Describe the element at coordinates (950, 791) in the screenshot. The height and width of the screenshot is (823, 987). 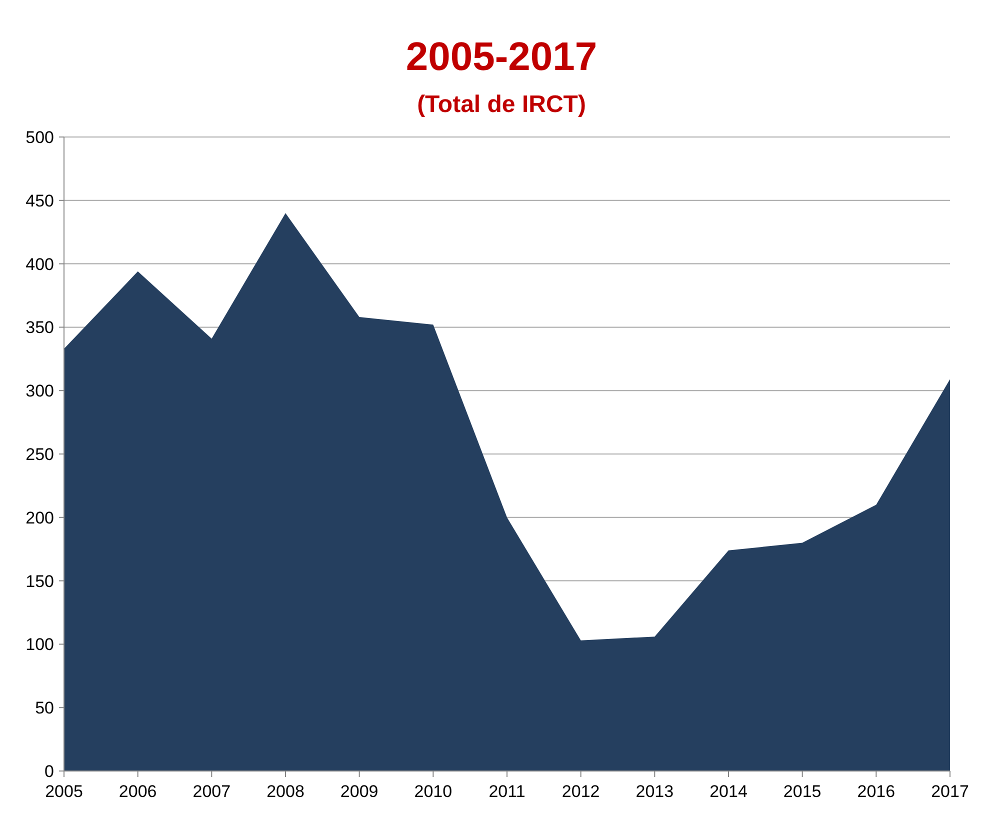
I see `x-tick-label: 2017` at that location.